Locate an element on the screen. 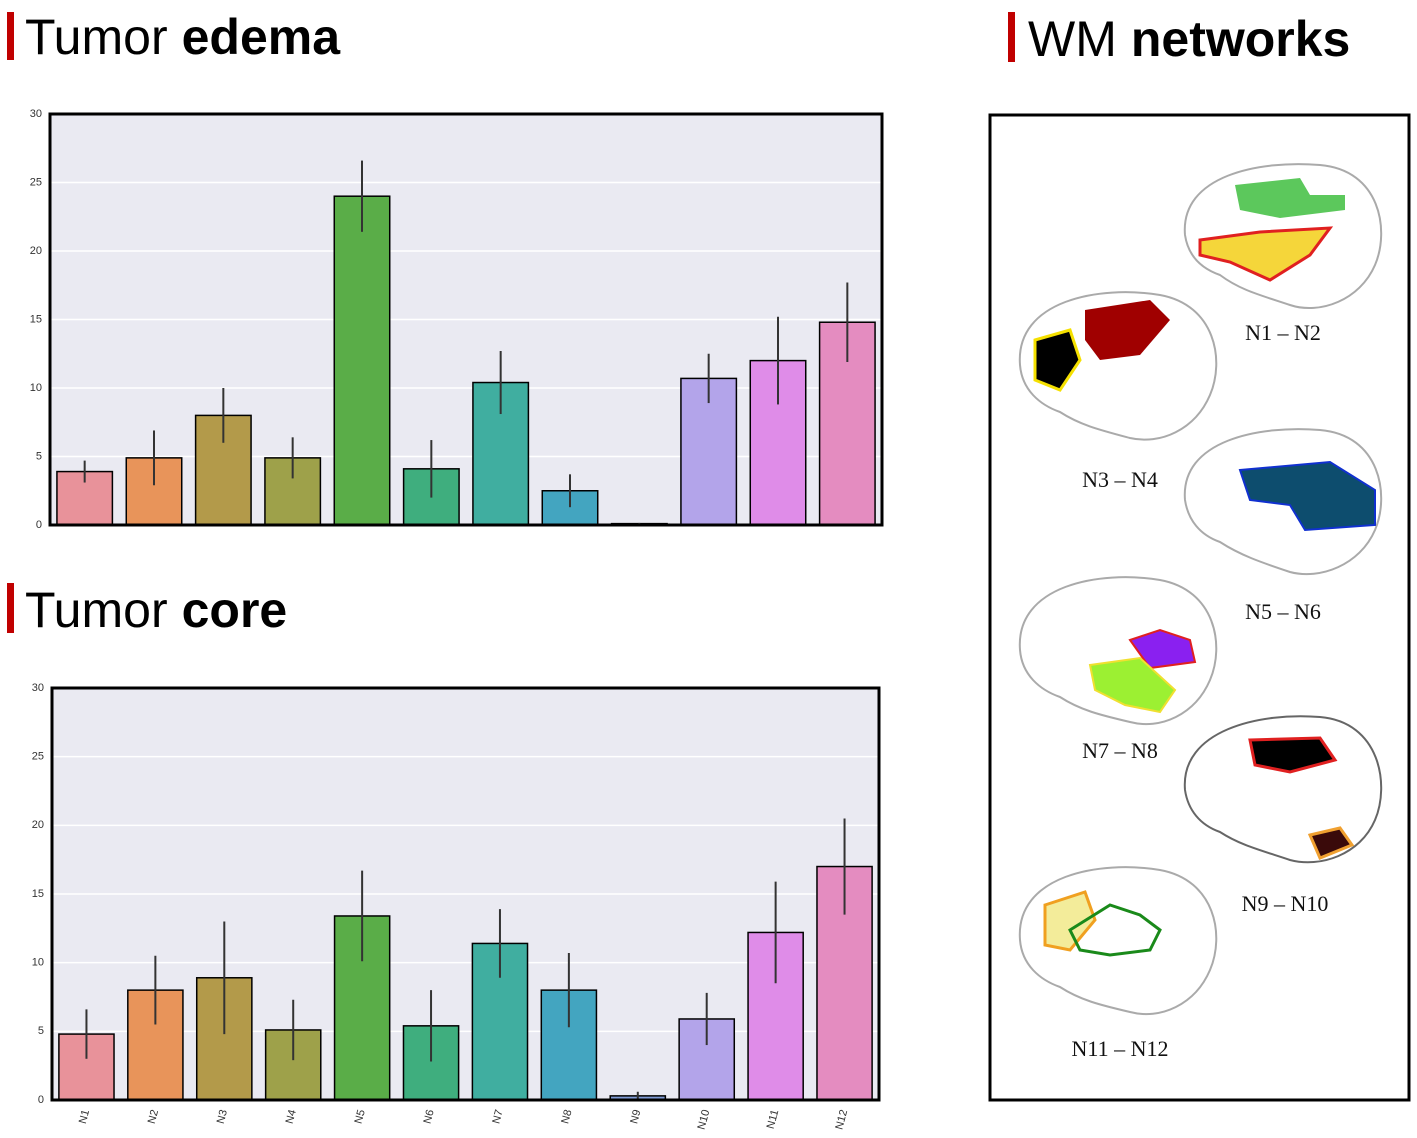 The height and width of the screenshot is (1138, 1417). x-tick-label: N4 is located at coordinates (291, 1116).